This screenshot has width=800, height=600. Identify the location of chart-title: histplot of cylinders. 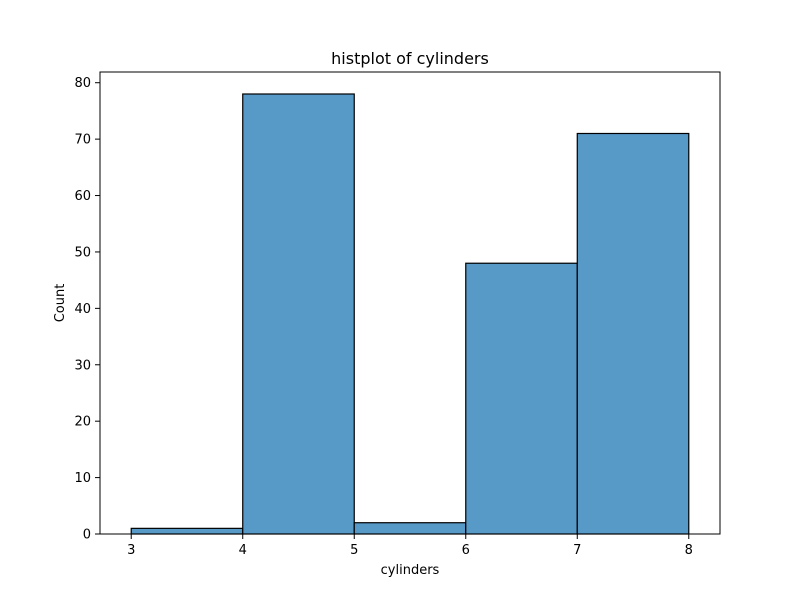
(410, 58).